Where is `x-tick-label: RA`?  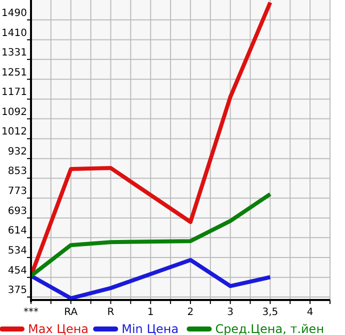
x-tick-label: RA is located at coordinates (71, 312).